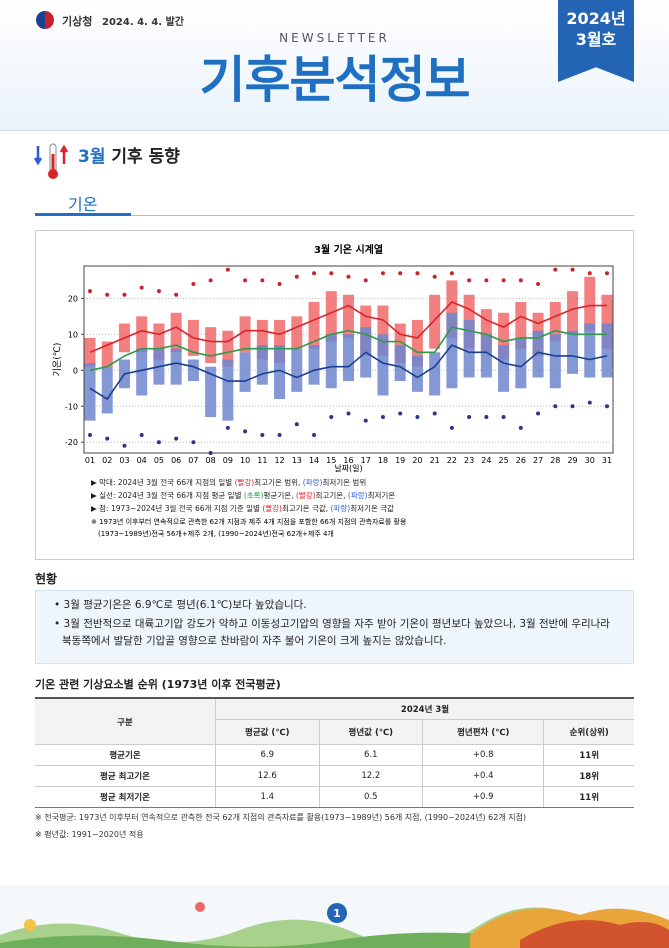  I want to click on logo, so click(45, 20).